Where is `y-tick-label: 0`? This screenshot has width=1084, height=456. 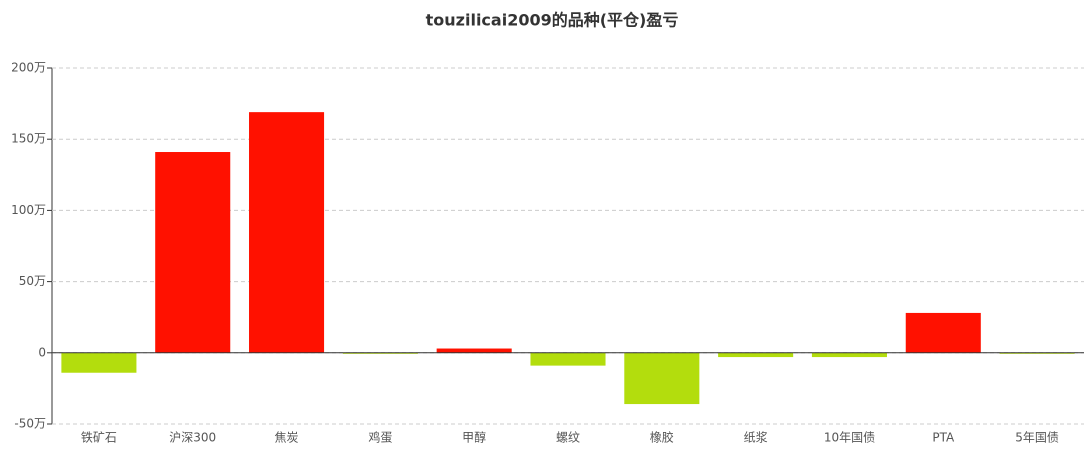 y-tick-label: 0 is located at coordinates (42, 352).